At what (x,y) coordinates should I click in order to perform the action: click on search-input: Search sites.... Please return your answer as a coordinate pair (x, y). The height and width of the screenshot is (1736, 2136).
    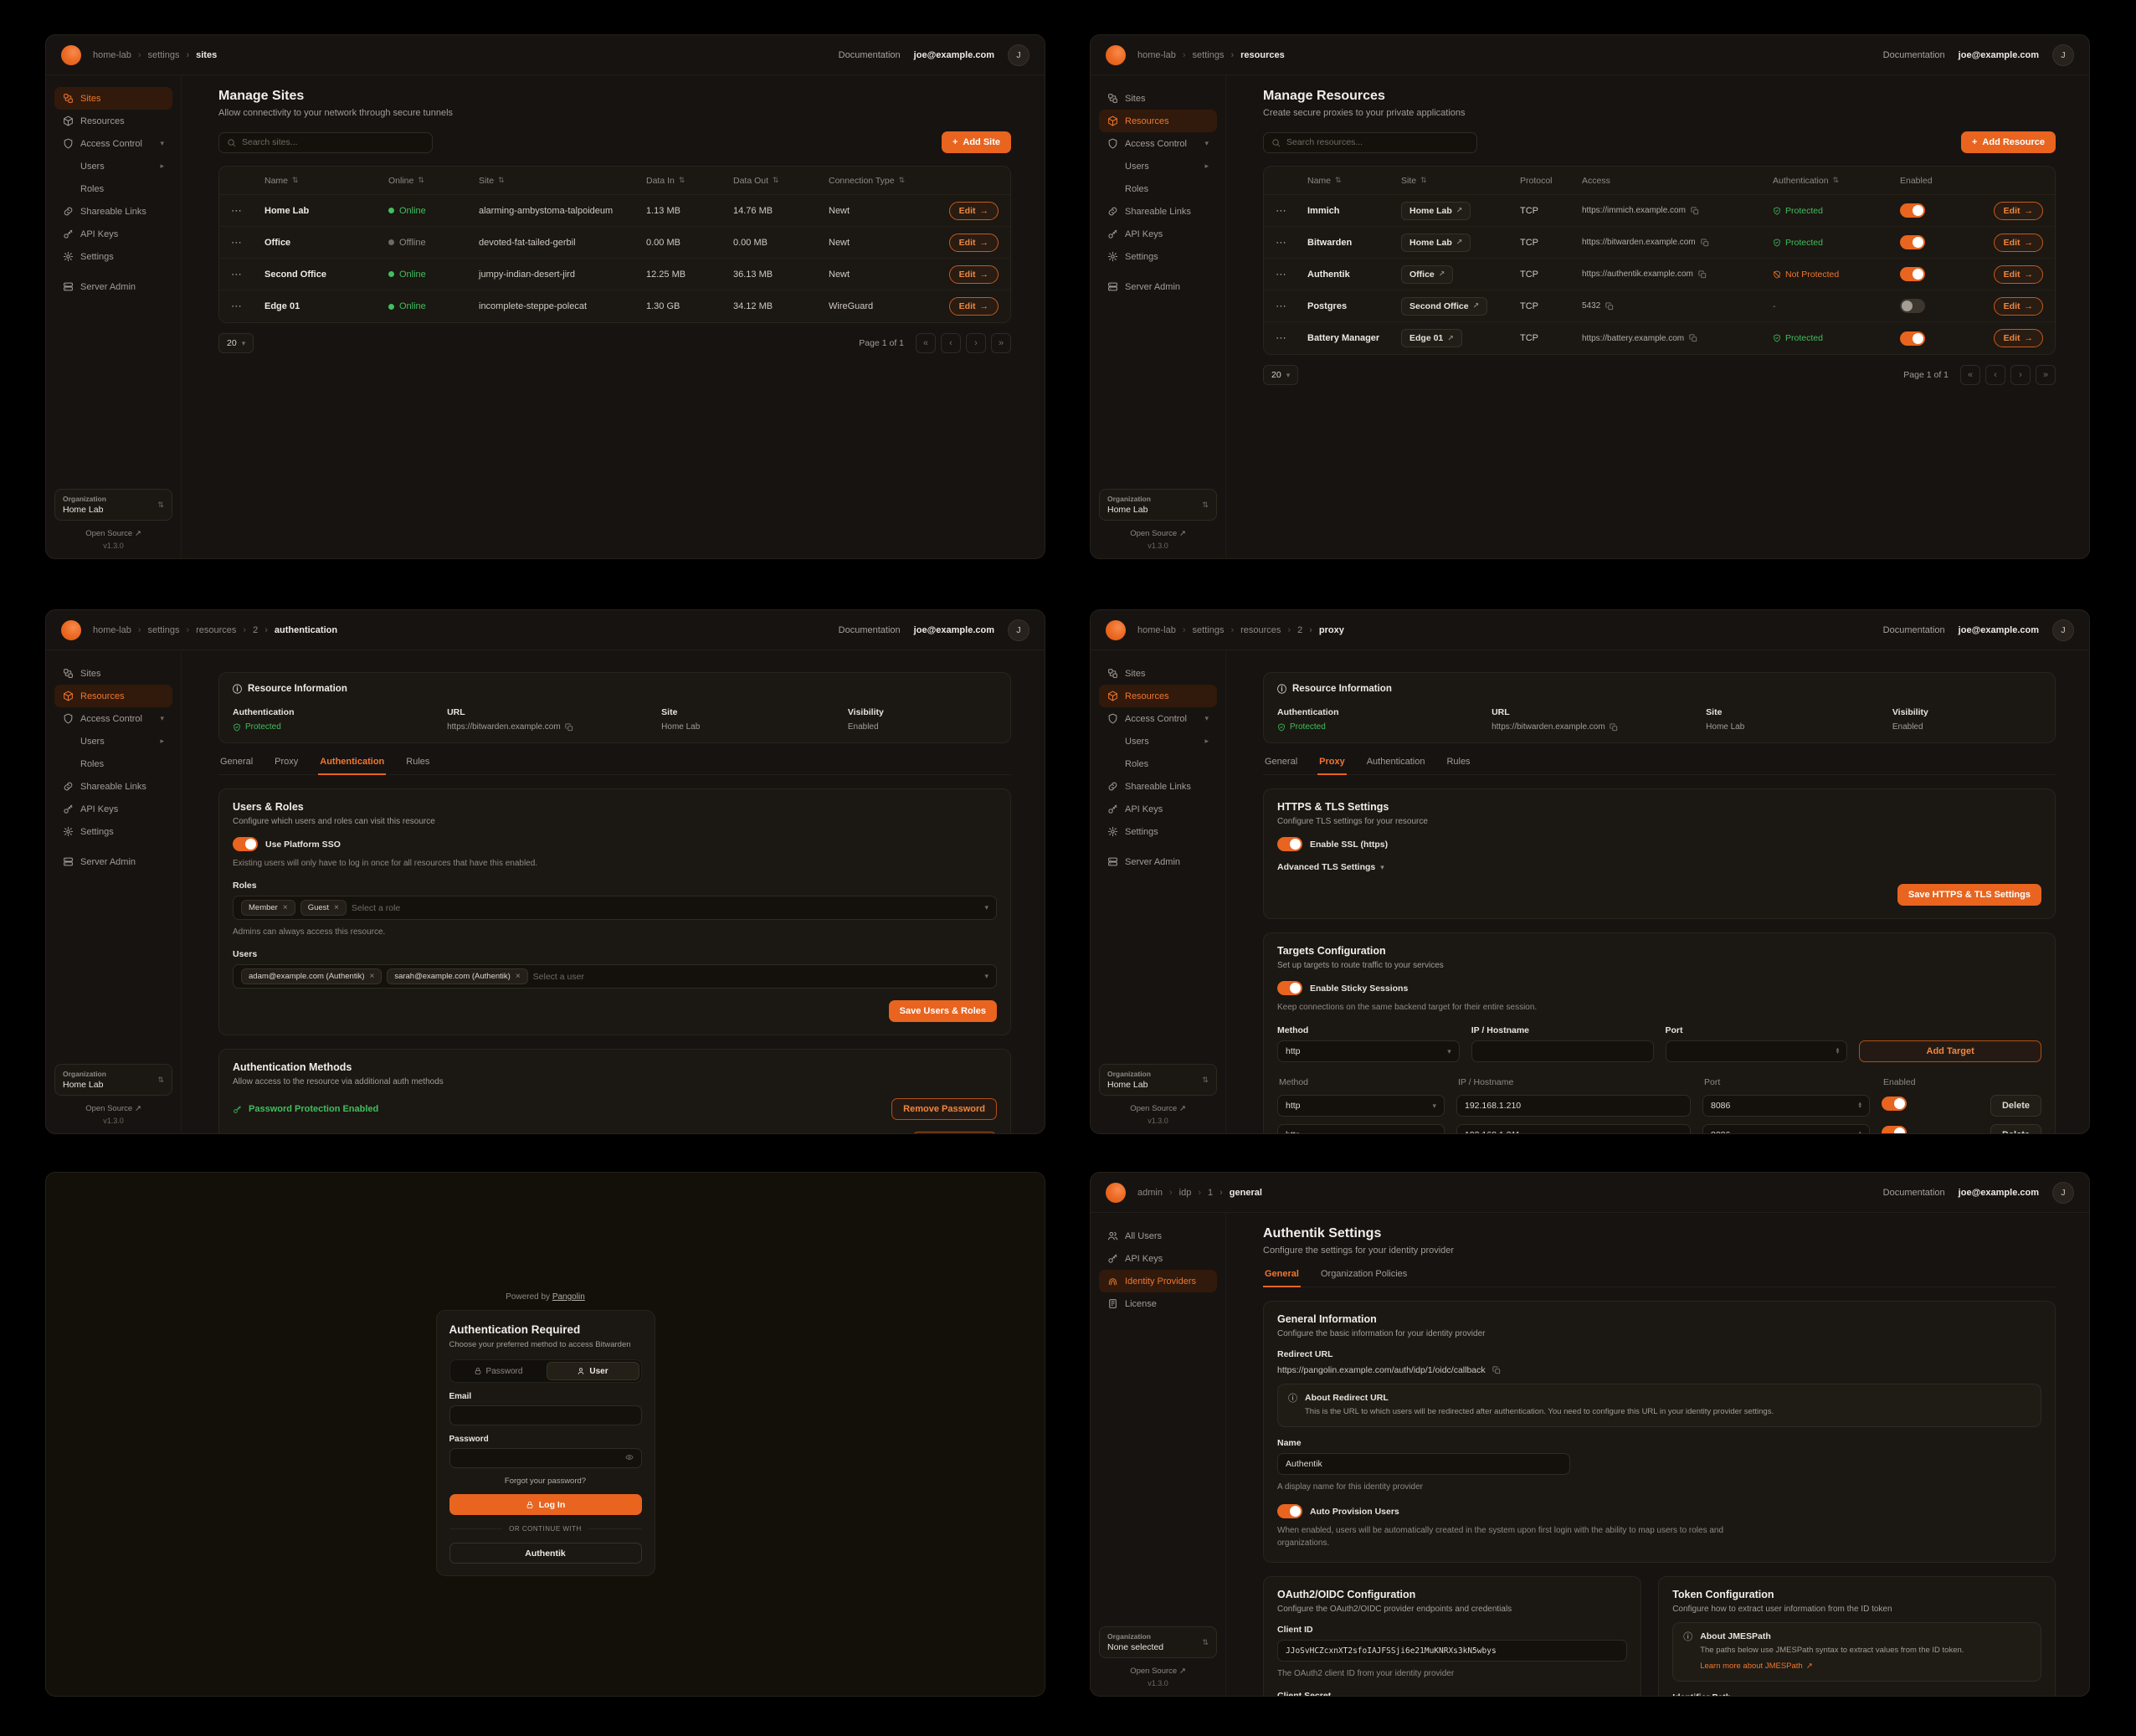
    Looking at the image, I should click on (326, 142).